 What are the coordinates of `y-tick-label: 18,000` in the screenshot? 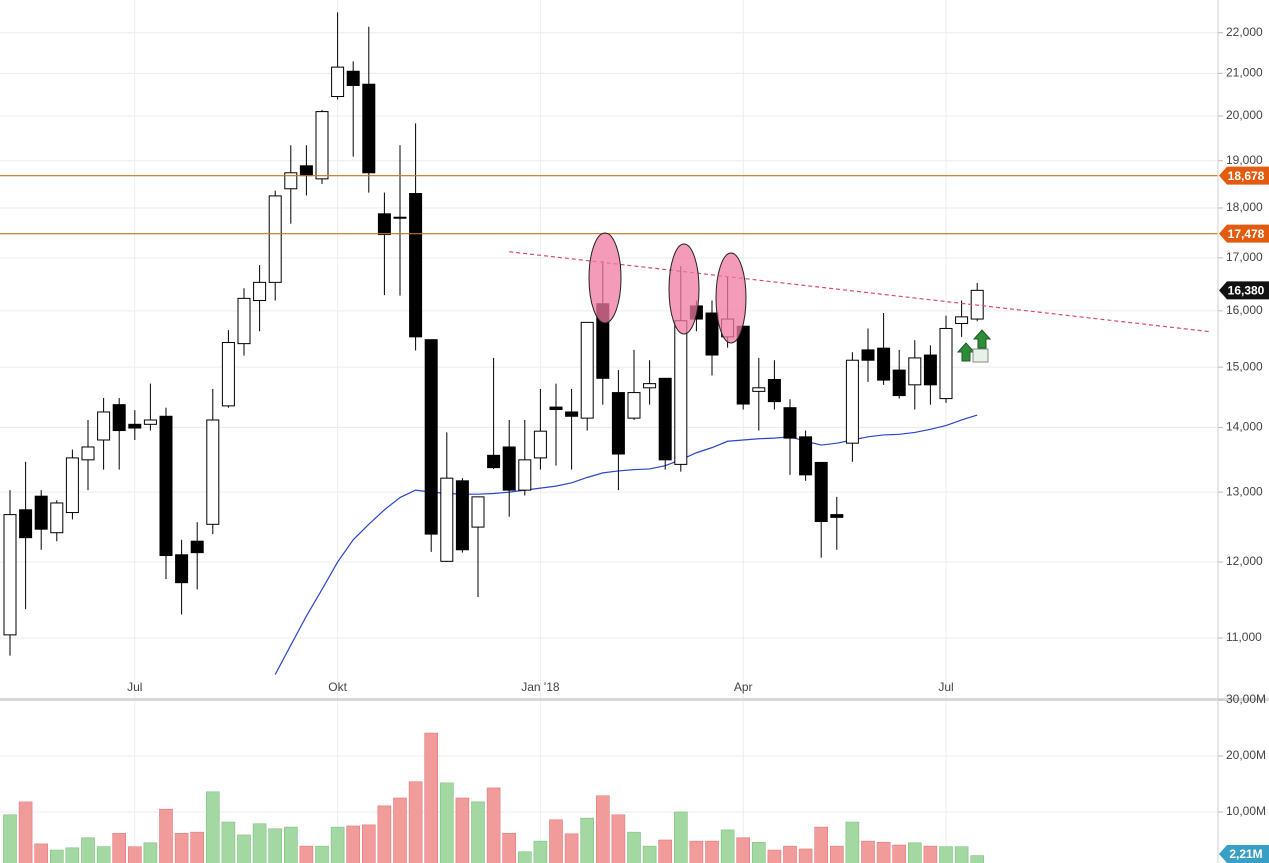 It's located at (1244, 207).